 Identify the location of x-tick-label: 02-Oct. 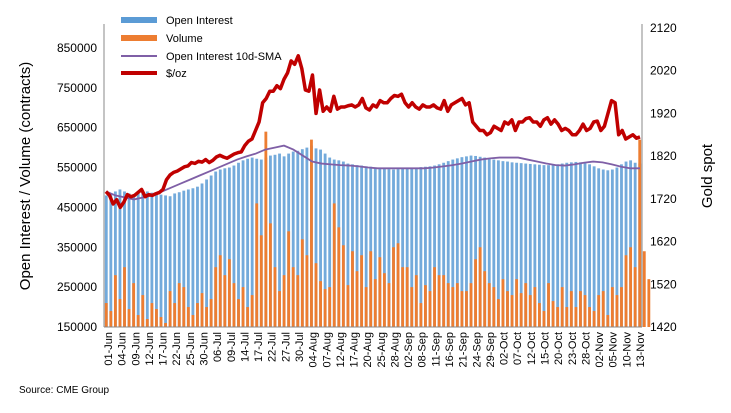
(505, 348).